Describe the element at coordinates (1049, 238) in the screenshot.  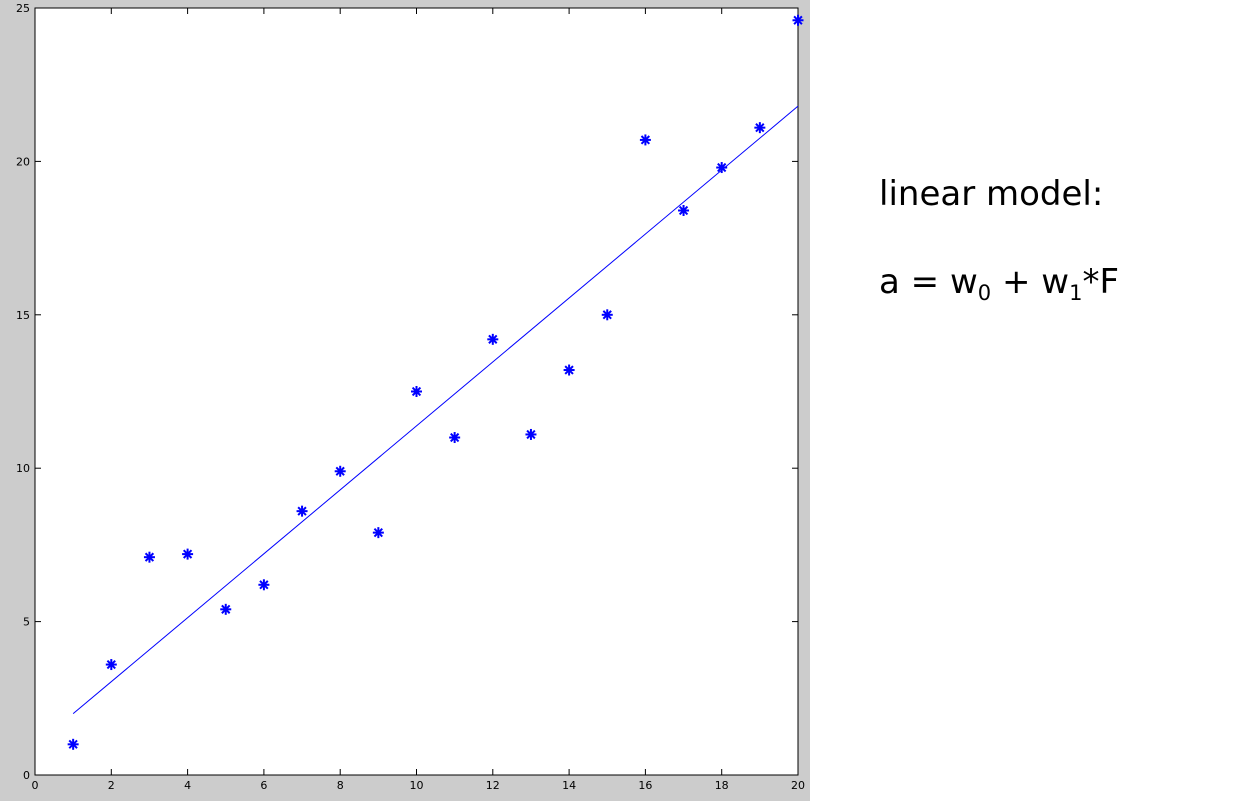
I see `model-text: linear model: a = w0 + w1*F` at that location.